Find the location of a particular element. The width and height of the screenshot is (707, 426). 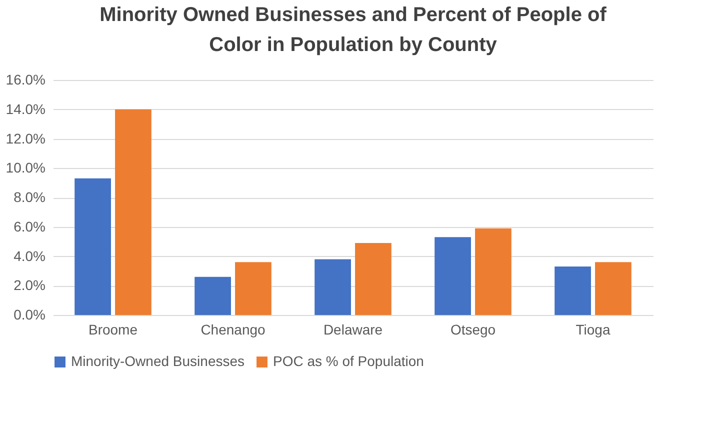

y-tick-label: 0.0% is located at coordinates (30, 314).